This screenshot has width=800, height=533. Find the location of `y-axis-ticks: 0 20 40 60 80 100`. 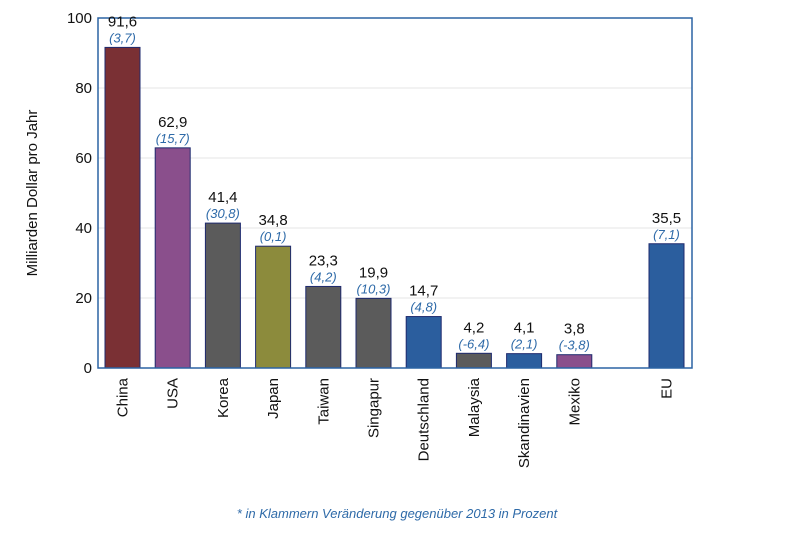

y-axis-ticks: 0 20 40 60 80 100 is located at coordinates (79, 193).